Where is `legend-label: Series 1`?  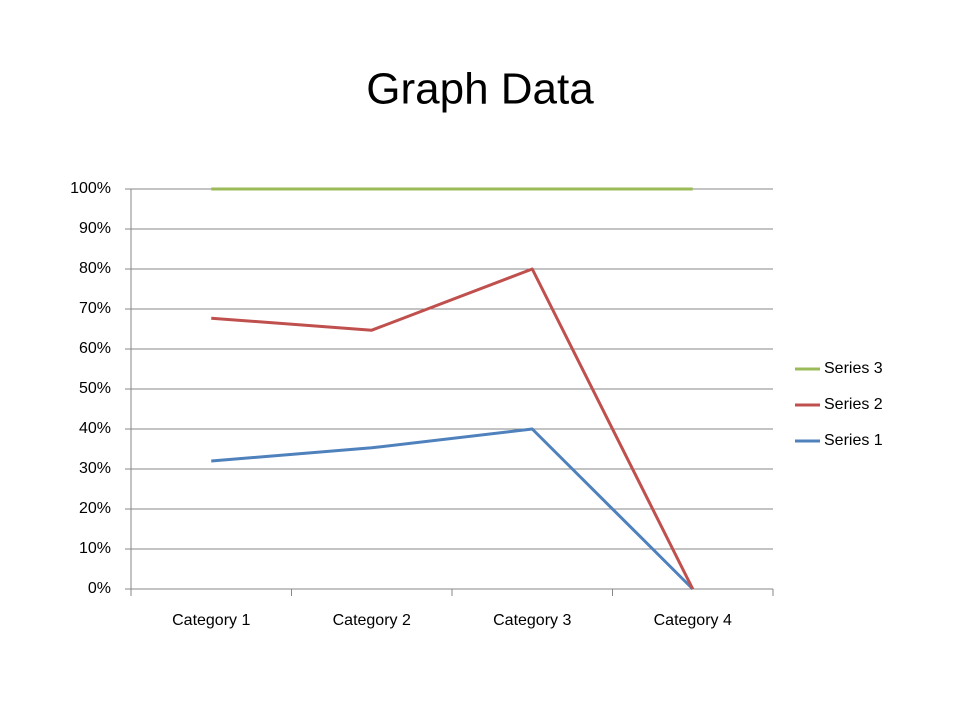 legend-label: Series 1 is located at coordinates (853, 440).